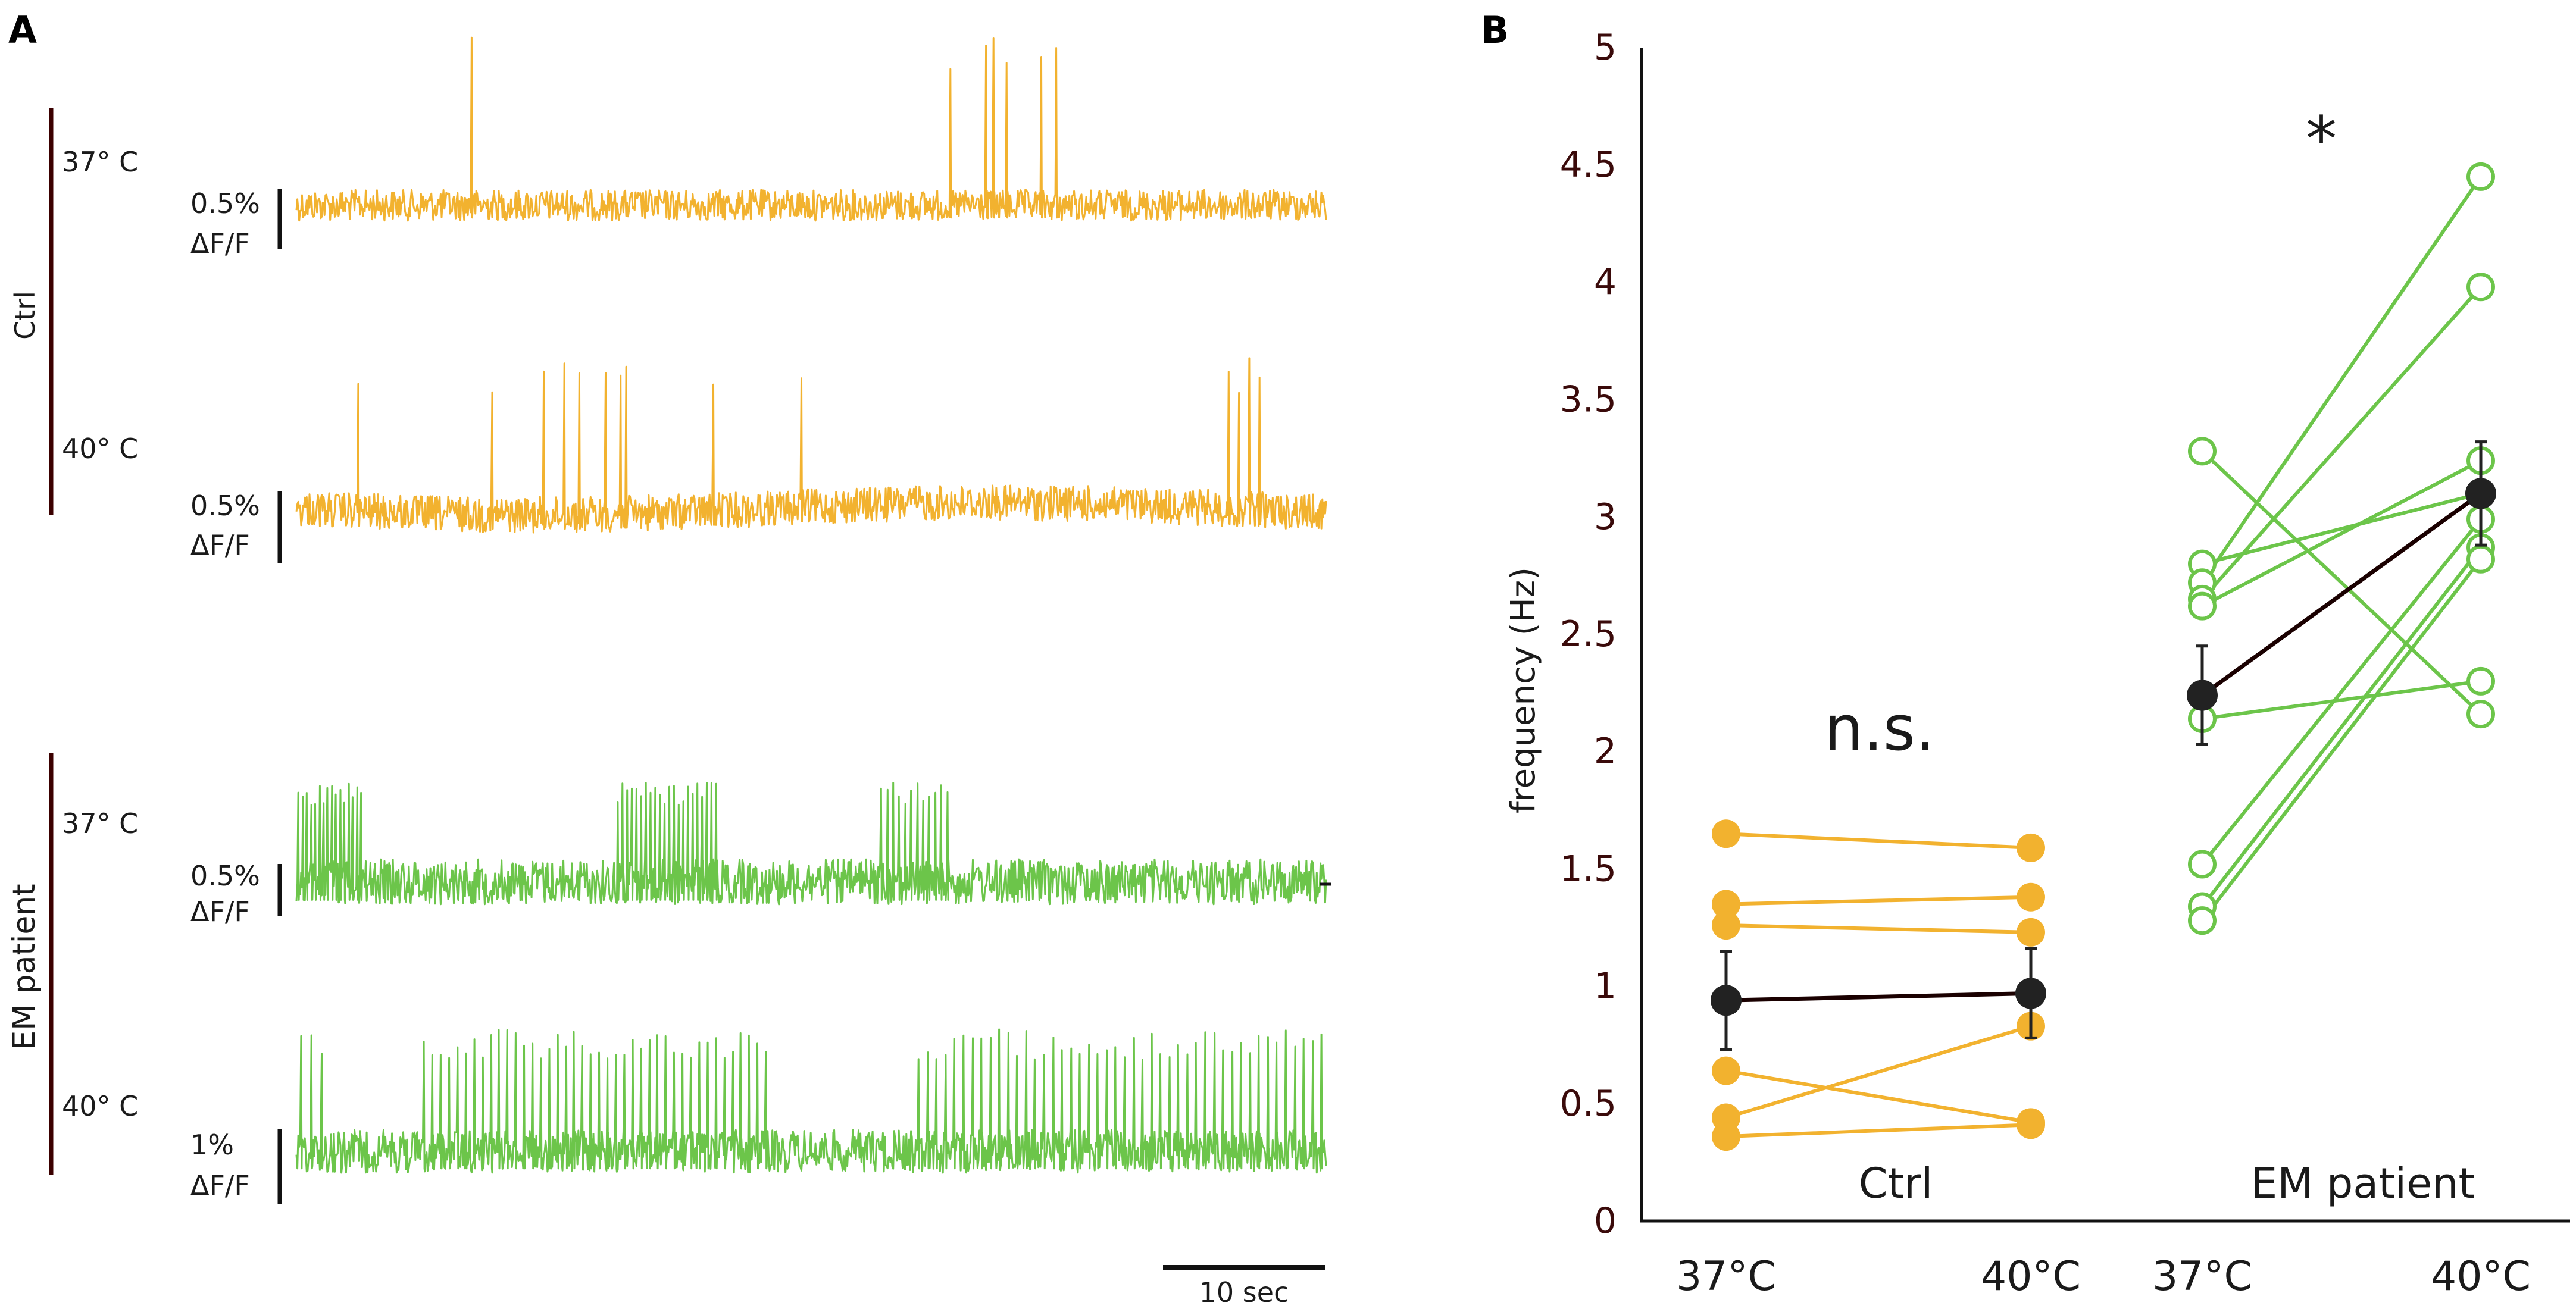 The height and width of the screenshot is (1312, 2576). Describe the element at coordinates (25, 315) in the screenshot. I see `ctrl-group-label: Ctrl` at that location.